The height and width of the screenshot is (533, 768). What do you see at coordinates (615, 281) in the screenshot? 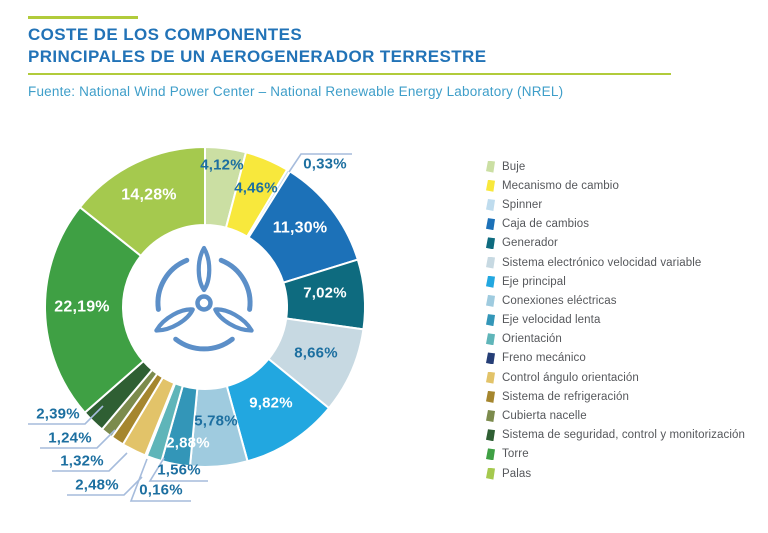
I see `legend-item-eje-principal: Eje principal` at bounding box center [615, 281].